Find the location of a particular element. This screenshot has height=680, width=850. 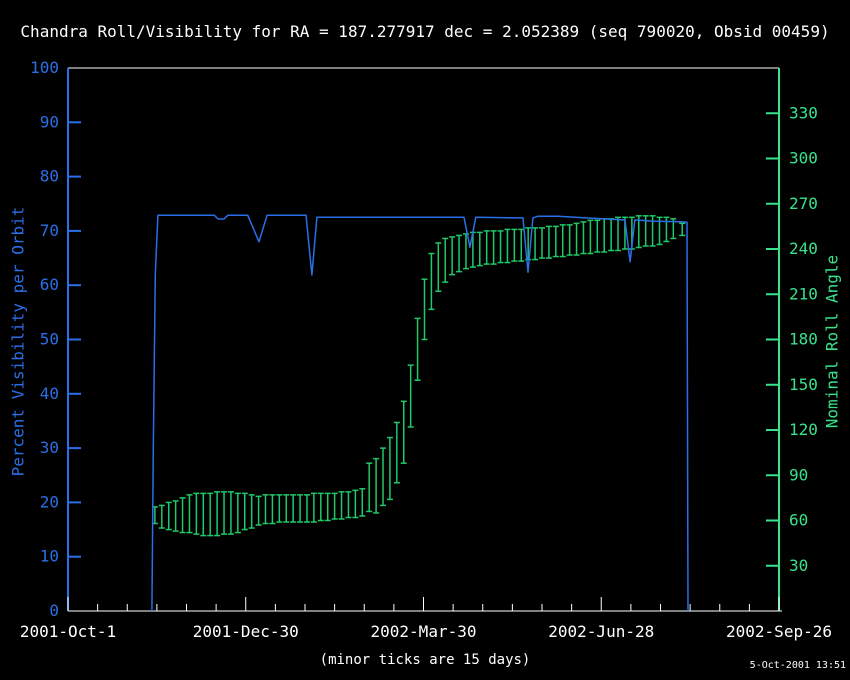

x-axis-date-label: 2001-Oct-1 is located at coordinates (68, 631).